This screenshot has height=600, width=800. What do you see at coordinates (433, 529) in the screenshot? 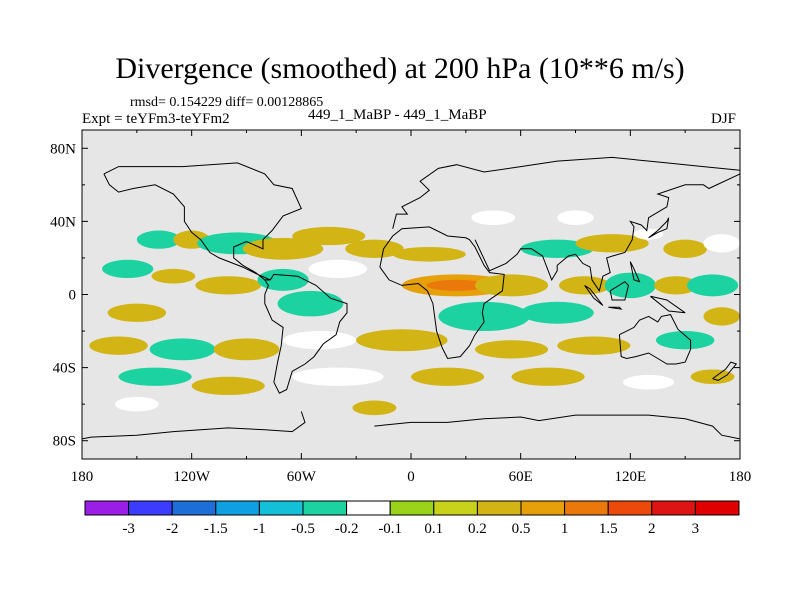
I see `colorbar-label: 0.1` at bounding box center [433, 529].